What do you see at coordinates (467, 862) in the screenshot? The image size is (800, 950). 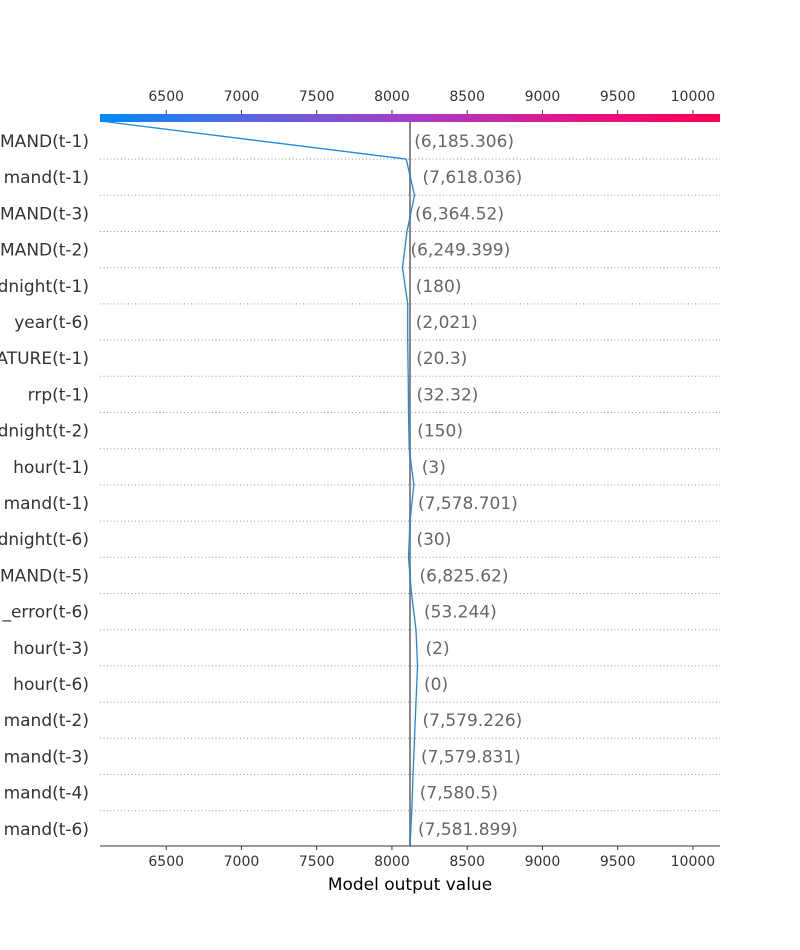 I see `bottom-tick-label: 8500` at bounding box center [467, 862].